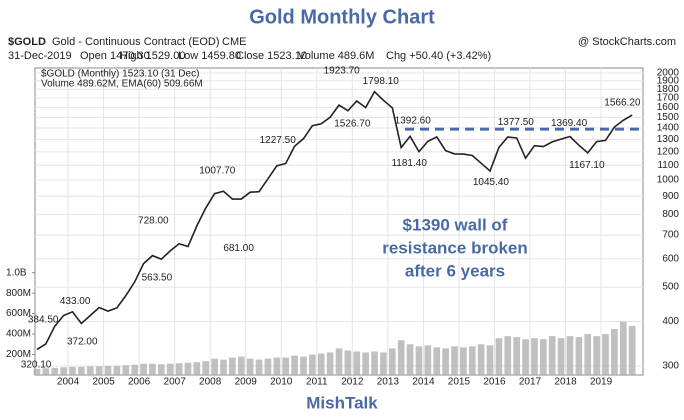 This screenshot has width=684, height=420. What do you see at coordinates (43, 319) in the screenshot?
I see `price-annotation: 384.50` at bounding box center [43, 319].